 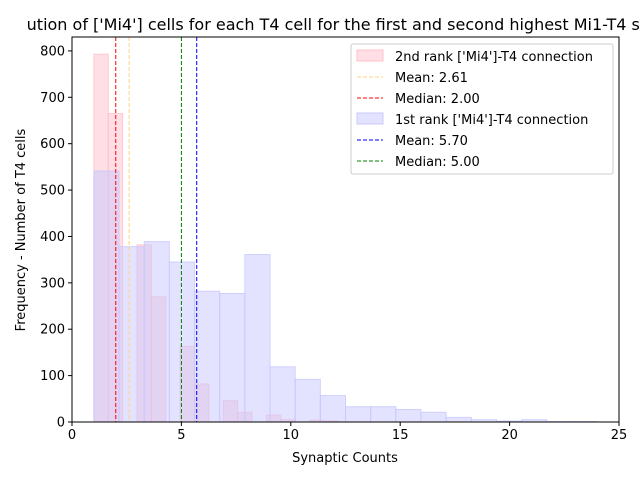 What do you see at coordinates (52, 330) in the screenshot?
I see `y-tick-label: 200` at bounding box center [52, 330].